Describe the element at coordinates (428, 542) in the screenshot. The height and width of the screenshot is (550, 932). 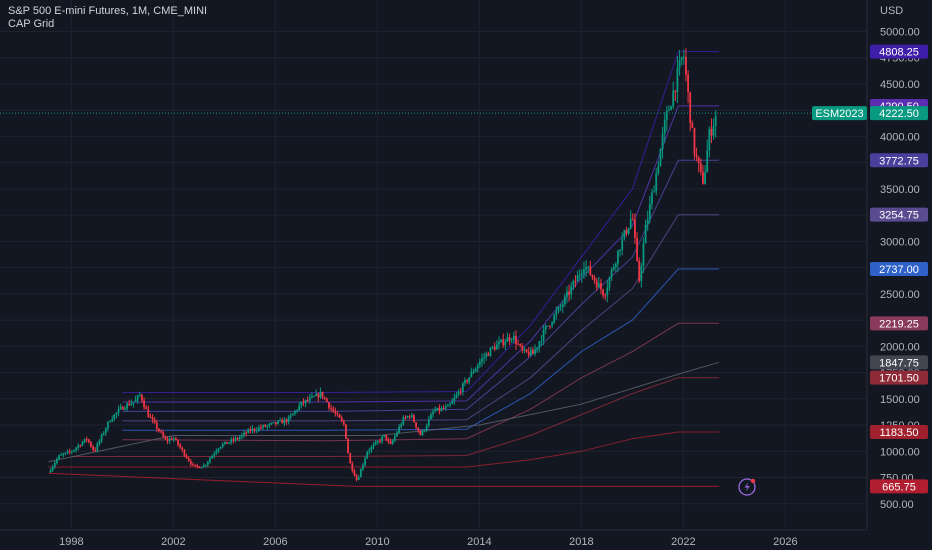
I see `time-scale: 1998 2002 2006 2010 2014 2018 2022 2026` at that location.